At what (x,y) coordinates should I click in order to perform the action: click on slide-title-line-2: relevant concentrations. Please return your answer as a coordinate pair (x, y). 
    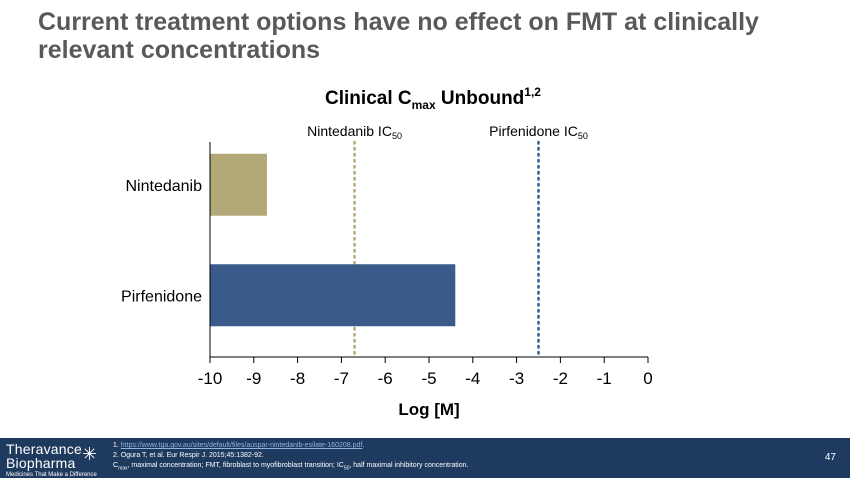
    Looking at the image, I should click on (179, 50).